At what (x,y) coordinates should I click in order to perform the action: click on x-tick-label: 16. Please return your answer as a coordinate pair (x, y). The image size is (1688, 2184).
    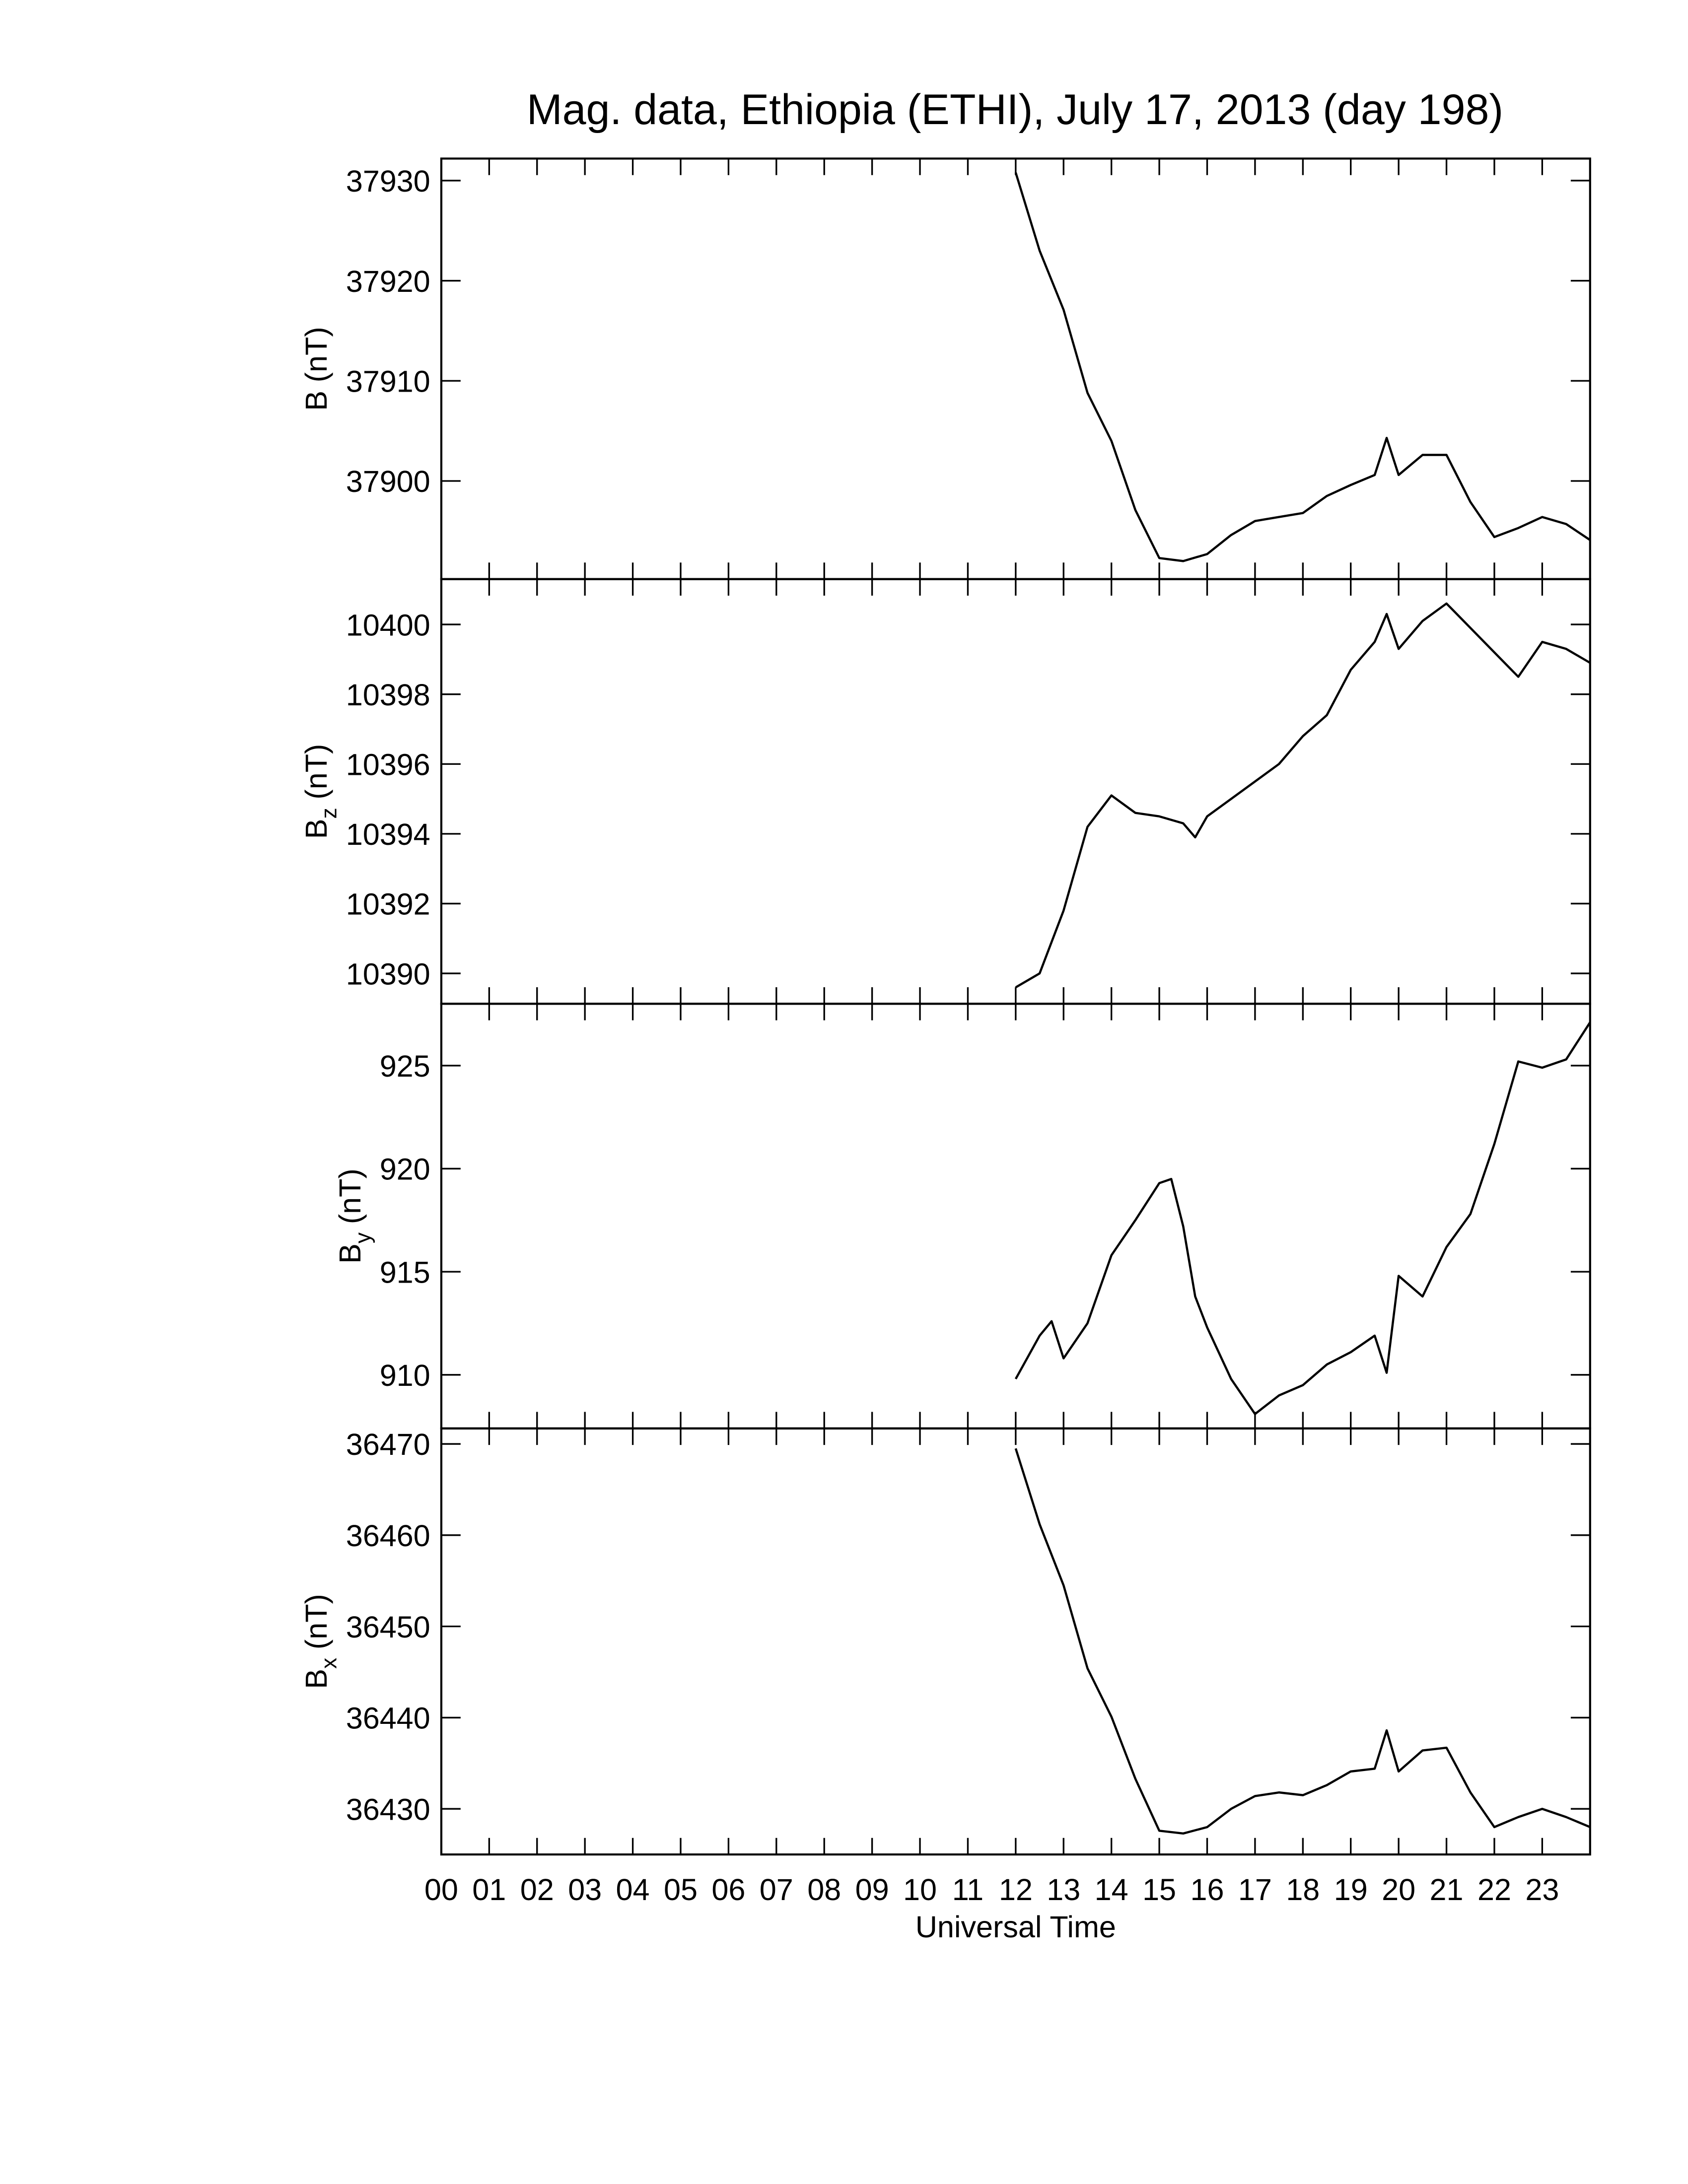
    Looking at the image, I should click on (1207, 1890).